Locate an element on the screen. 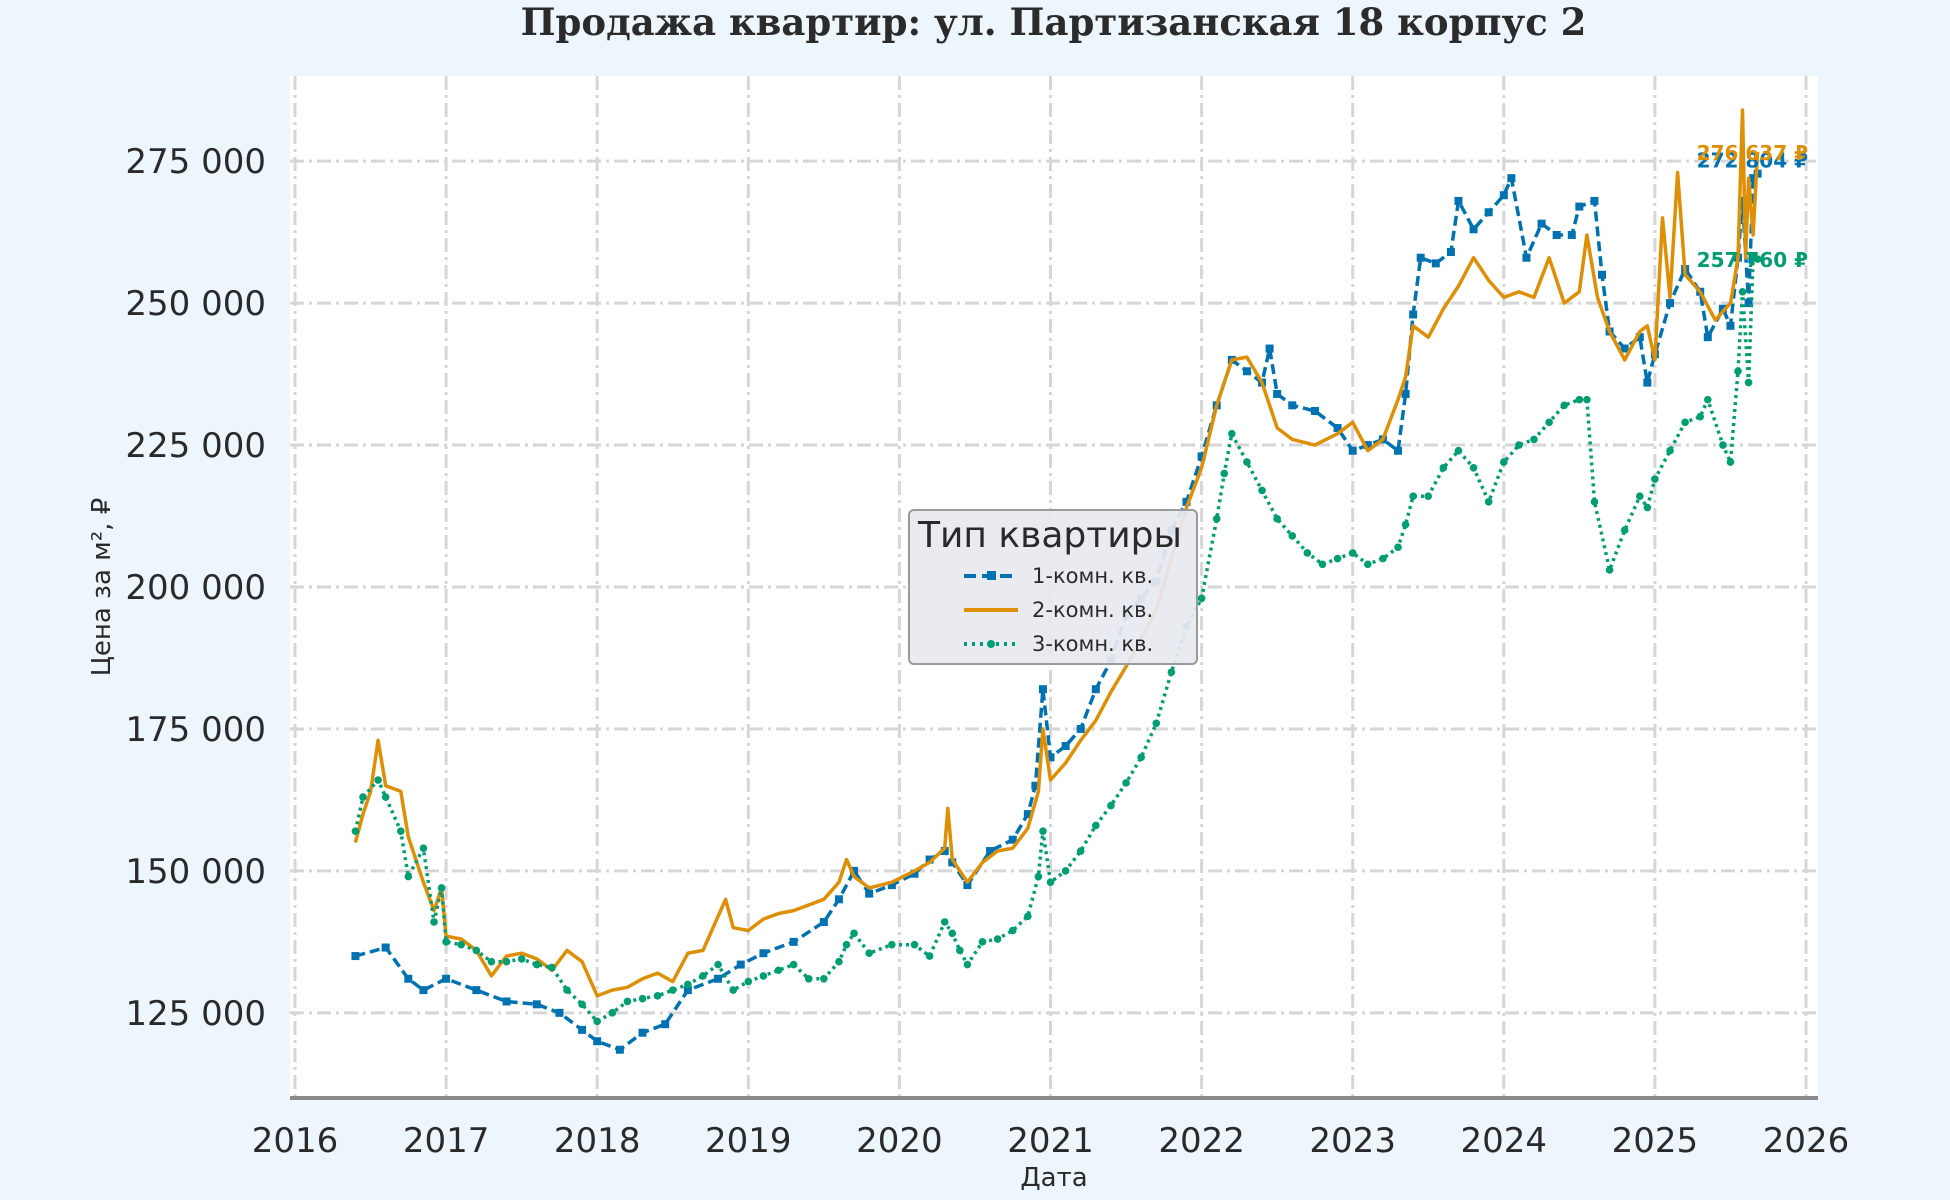 This screenshot has width=1950, height=1200. x-tick-label: 2019 is located at coordinates (748, 1141).